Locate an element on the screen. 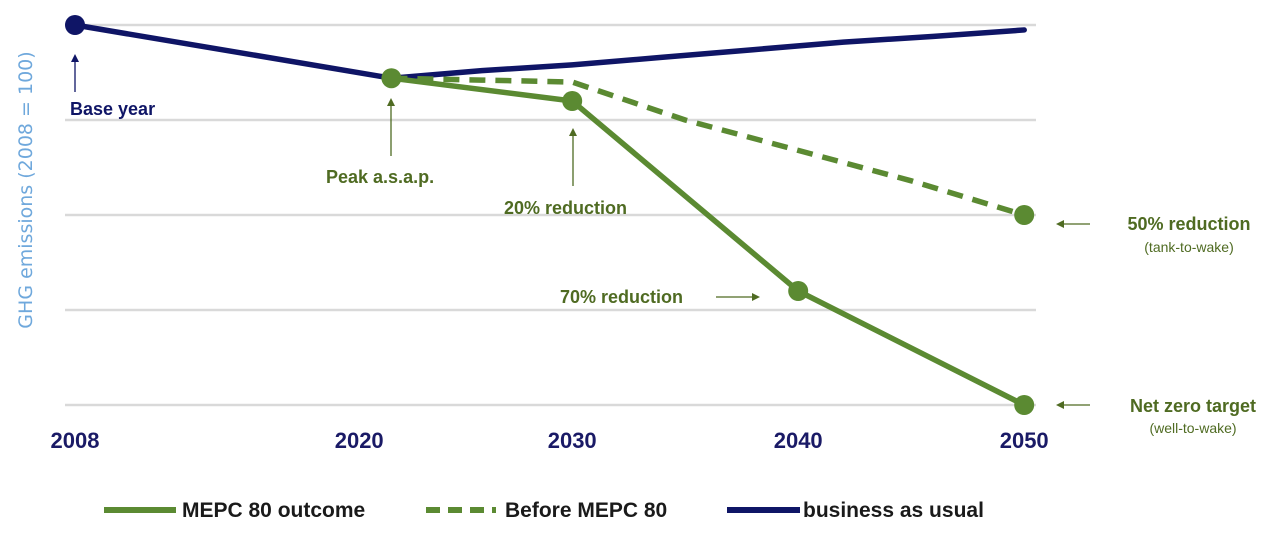 This screenshot has height=538, width=1272. x-tick-label: 2040 is located at coordinates (798, 440).